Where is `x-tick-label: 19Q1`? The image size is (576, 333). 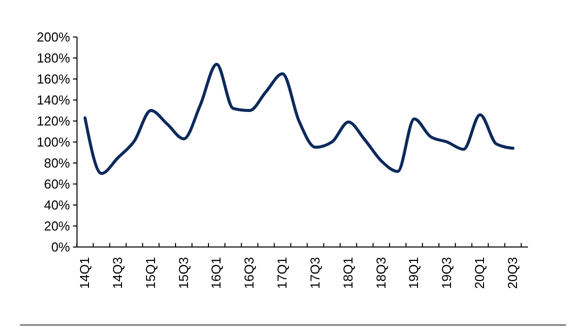
x-tick-label: 19Q1 is located at coordinates (414, 273).